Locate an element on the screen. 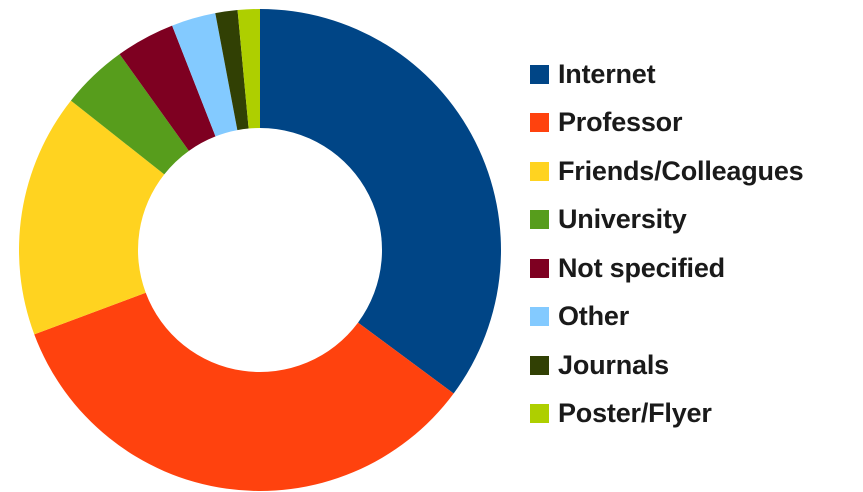  legend-swatch-not-specified is located at coordinates (539, 268).